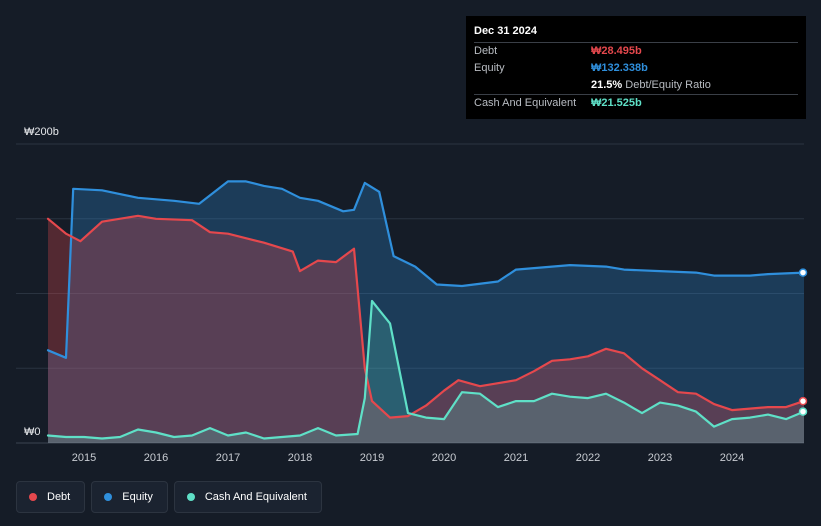 Image resolution: width=821 pixels, height=526 pixels. What do you see at coordinates (489, 68) in the screenshot?
I see `tooltip-equity-label: Equity` at bounding box center [489, 68].